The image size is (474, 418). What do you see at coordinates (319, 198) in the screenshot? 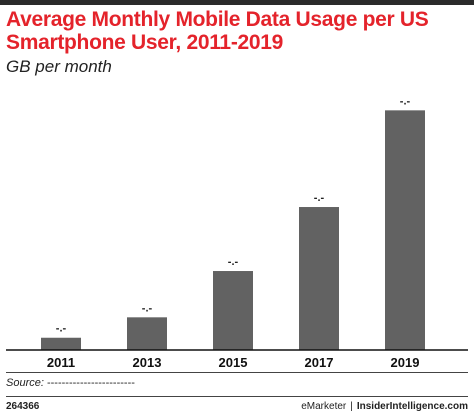
I see `data-label-2017: -.-` at bounding box center [319, 198].